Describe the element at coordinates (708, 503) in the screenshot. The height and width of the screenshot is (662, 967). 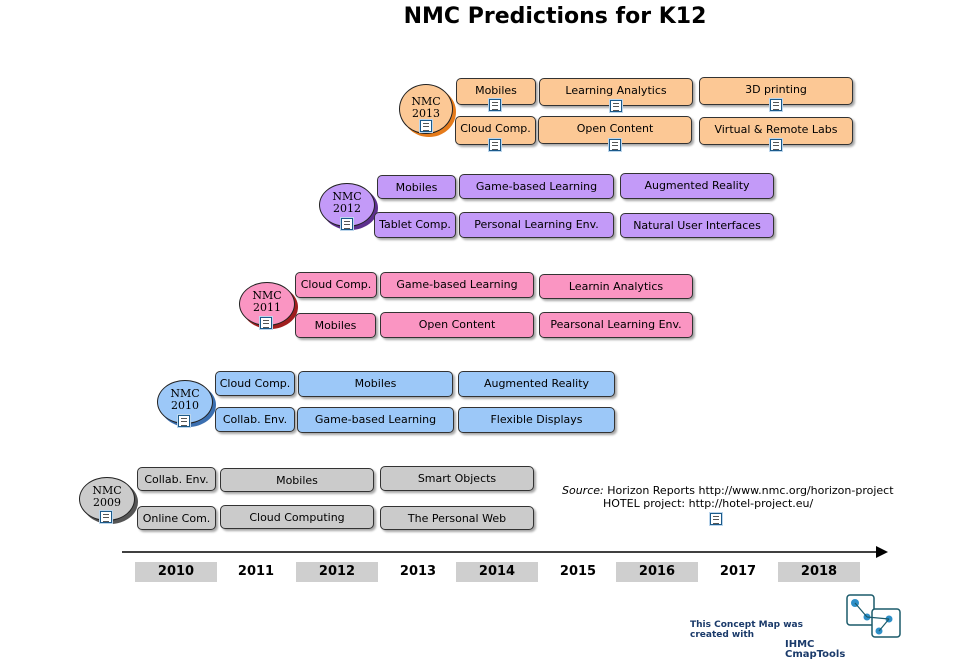
I see `source-line-2: HOTEL project: http://hotel-project.eu/` at that location.